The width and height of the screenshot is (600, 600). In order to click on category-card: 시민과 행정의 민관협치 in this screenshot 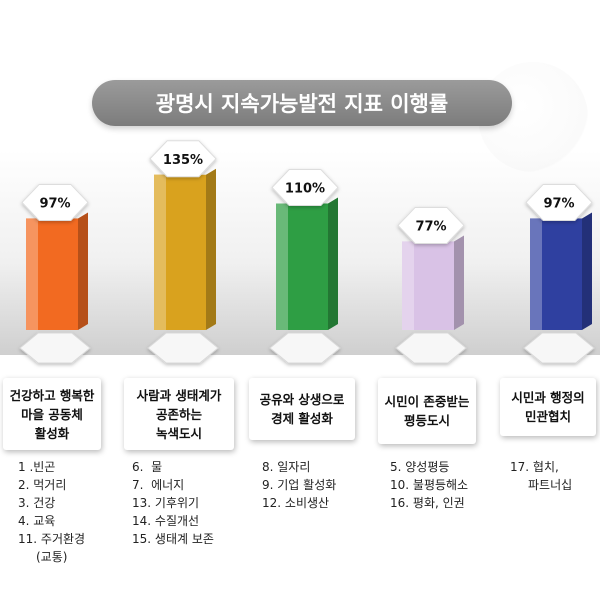, I will do `click(548, 407)`.